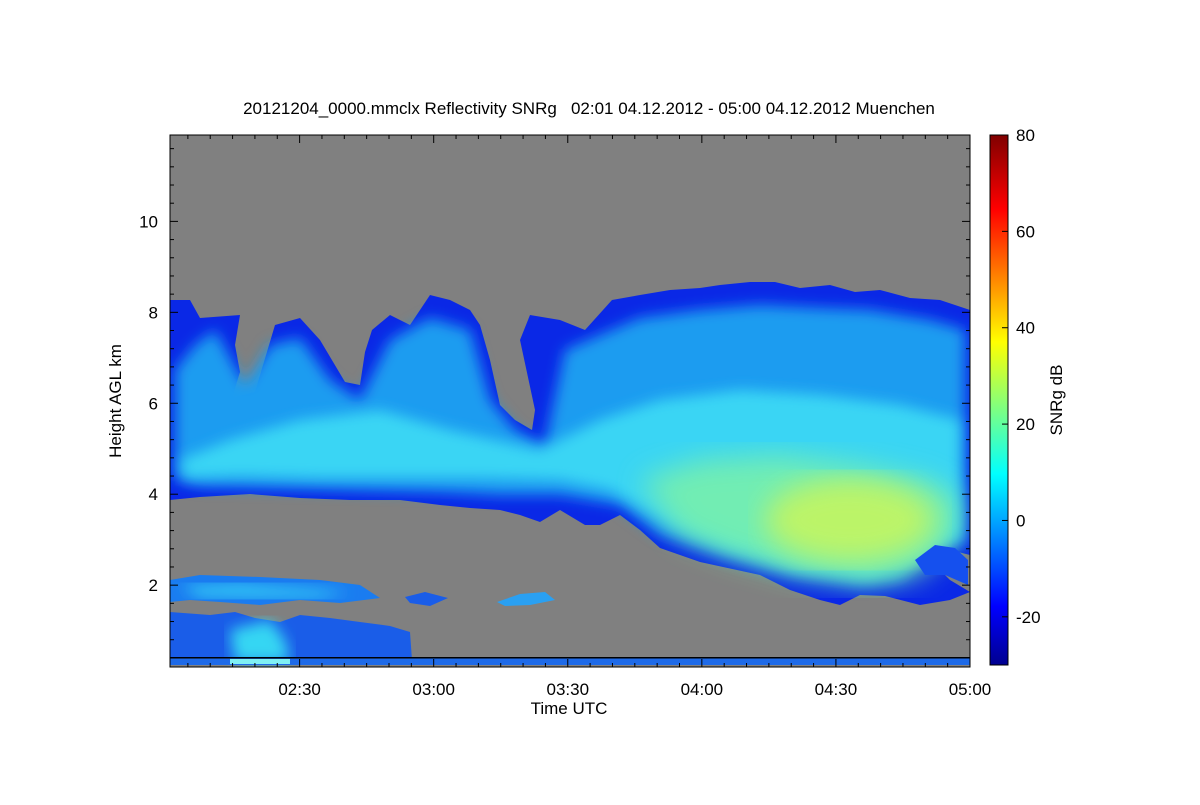 The image size is (1200, 805). I want to click on colorbar-ticks: -20 0 20 40 60 80, so click(1021, 376).